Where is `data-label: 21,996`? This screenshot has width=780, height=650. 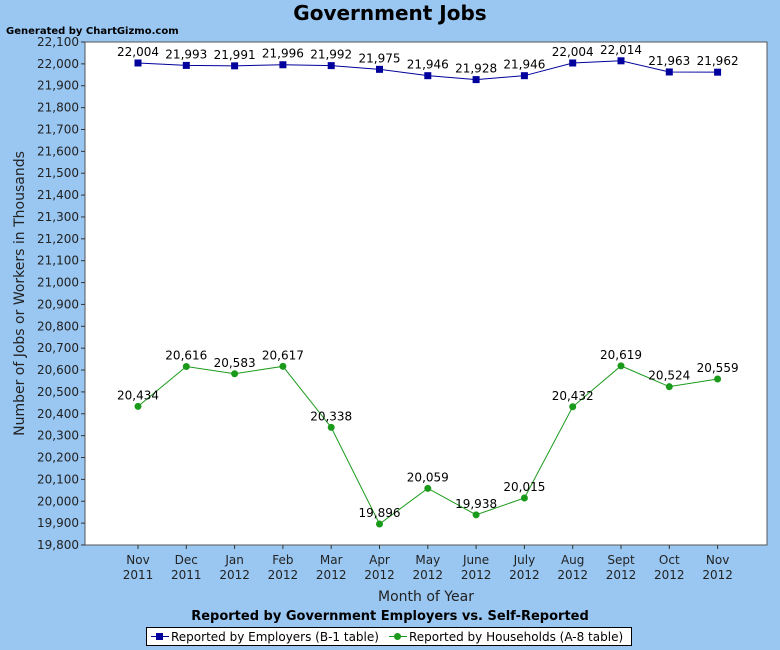
data-label: 21,996 is located at coordinates (283, 54).